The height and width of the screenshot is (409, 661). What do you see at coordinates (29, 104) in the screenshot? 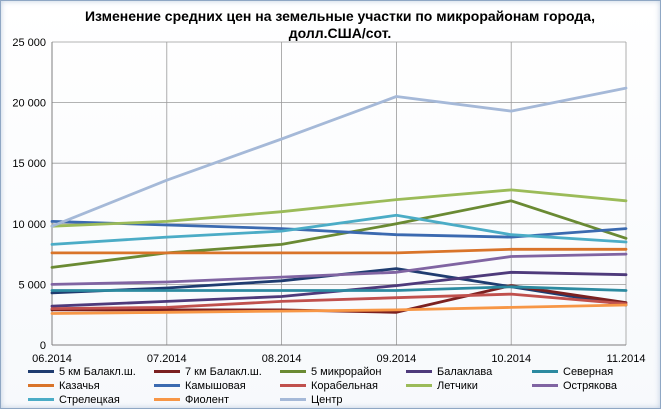
I see `y-tick-label: 20 000` at bounding box center [29, 104].